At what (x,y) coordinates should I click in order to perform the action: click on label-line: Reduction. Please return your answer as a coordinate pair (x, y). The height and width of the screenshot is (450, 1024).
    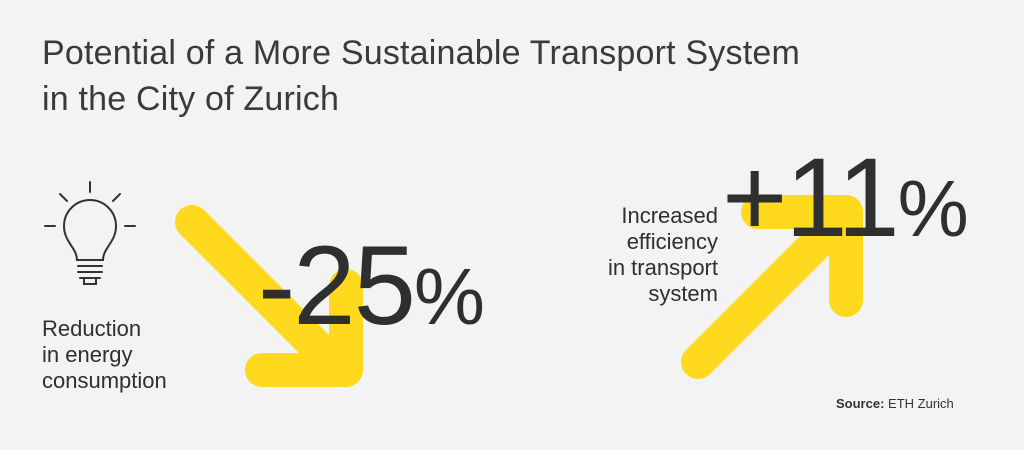
    Looking at the image, I should click on (92, 328).